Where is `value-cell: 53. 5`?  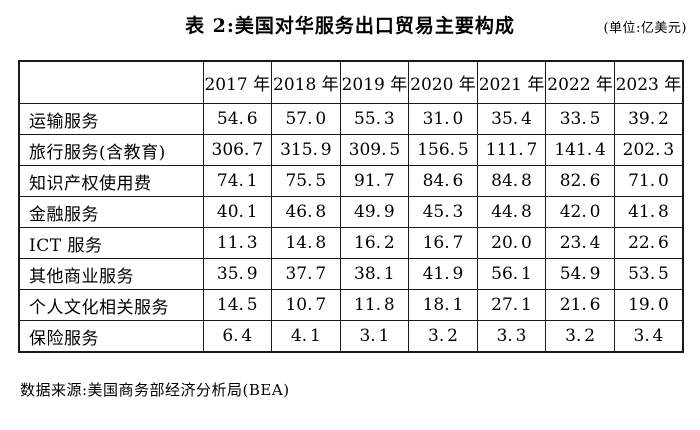
value-cell: 53. 5 is located at coordinates (648, 274).